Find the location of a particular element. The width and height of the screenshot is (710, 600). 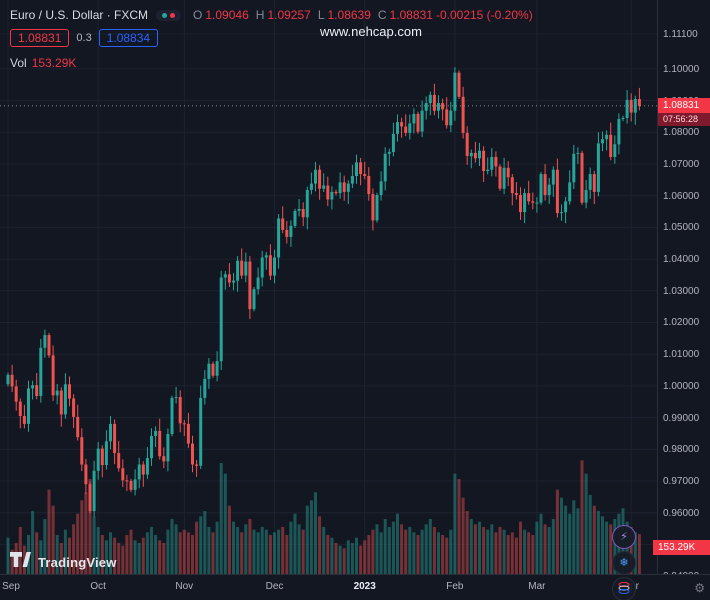

bar-countdown: 07:56:28 is located at coordinates (684, 119).